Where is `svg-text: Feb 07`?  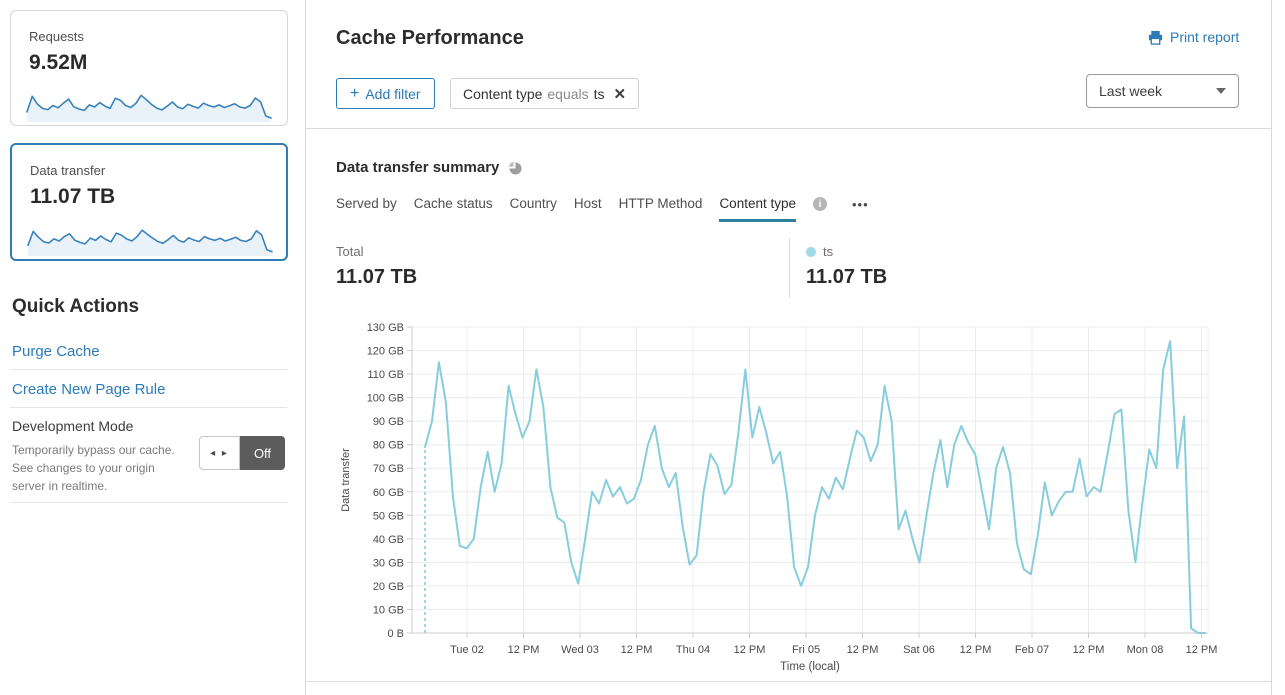 svg-text: Feb 07 is located at coordinates (1032, 650).